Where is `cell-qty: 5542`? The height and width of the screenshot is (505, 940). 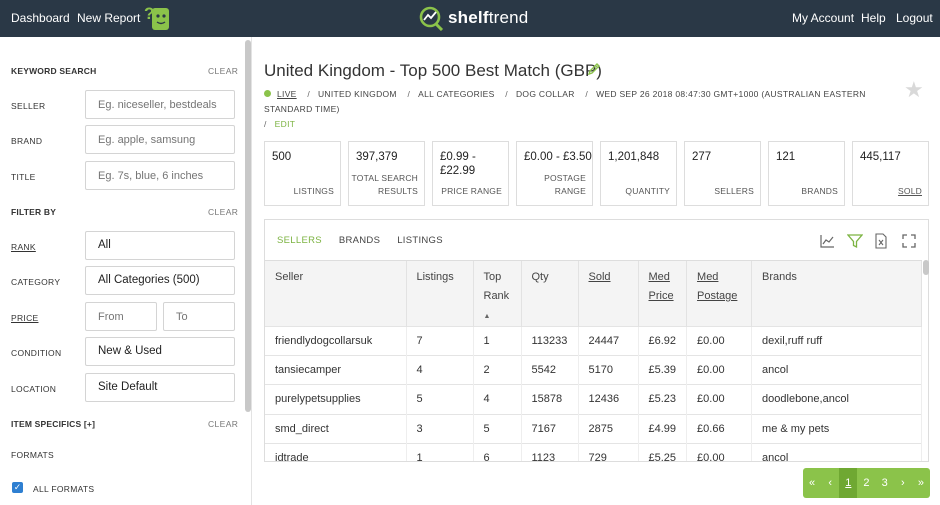
cell-qty: 5542 is located at coordinates (550, 370).